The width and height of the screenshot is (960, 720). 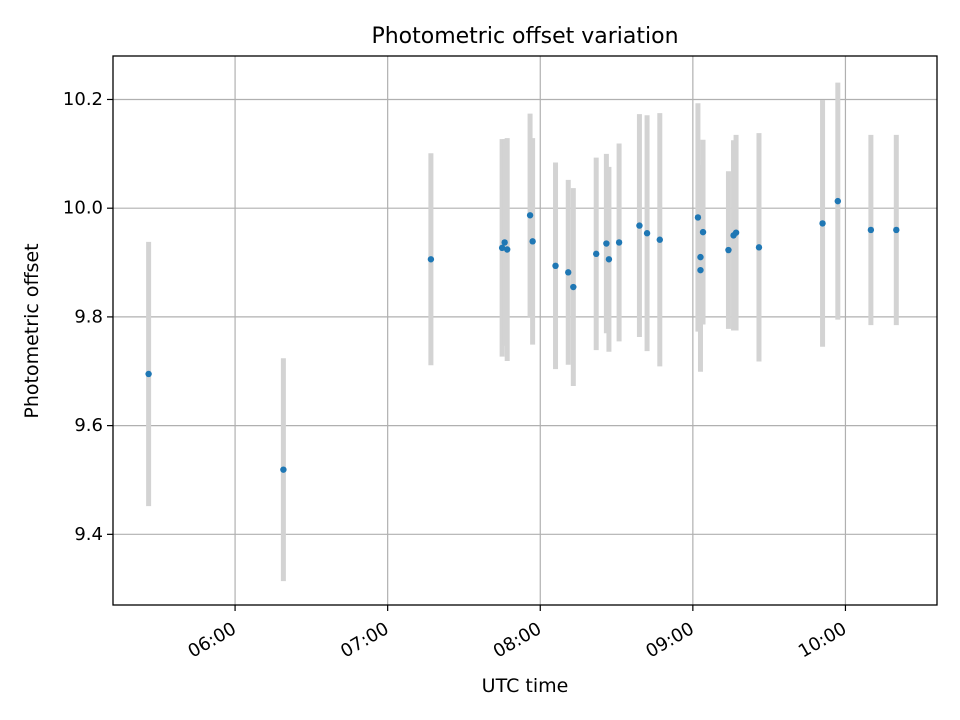 What do you see at coordinates (669, 640) in the screenshot?
I see `x-tick-label: 09:00` at bounding box center [669, 640].